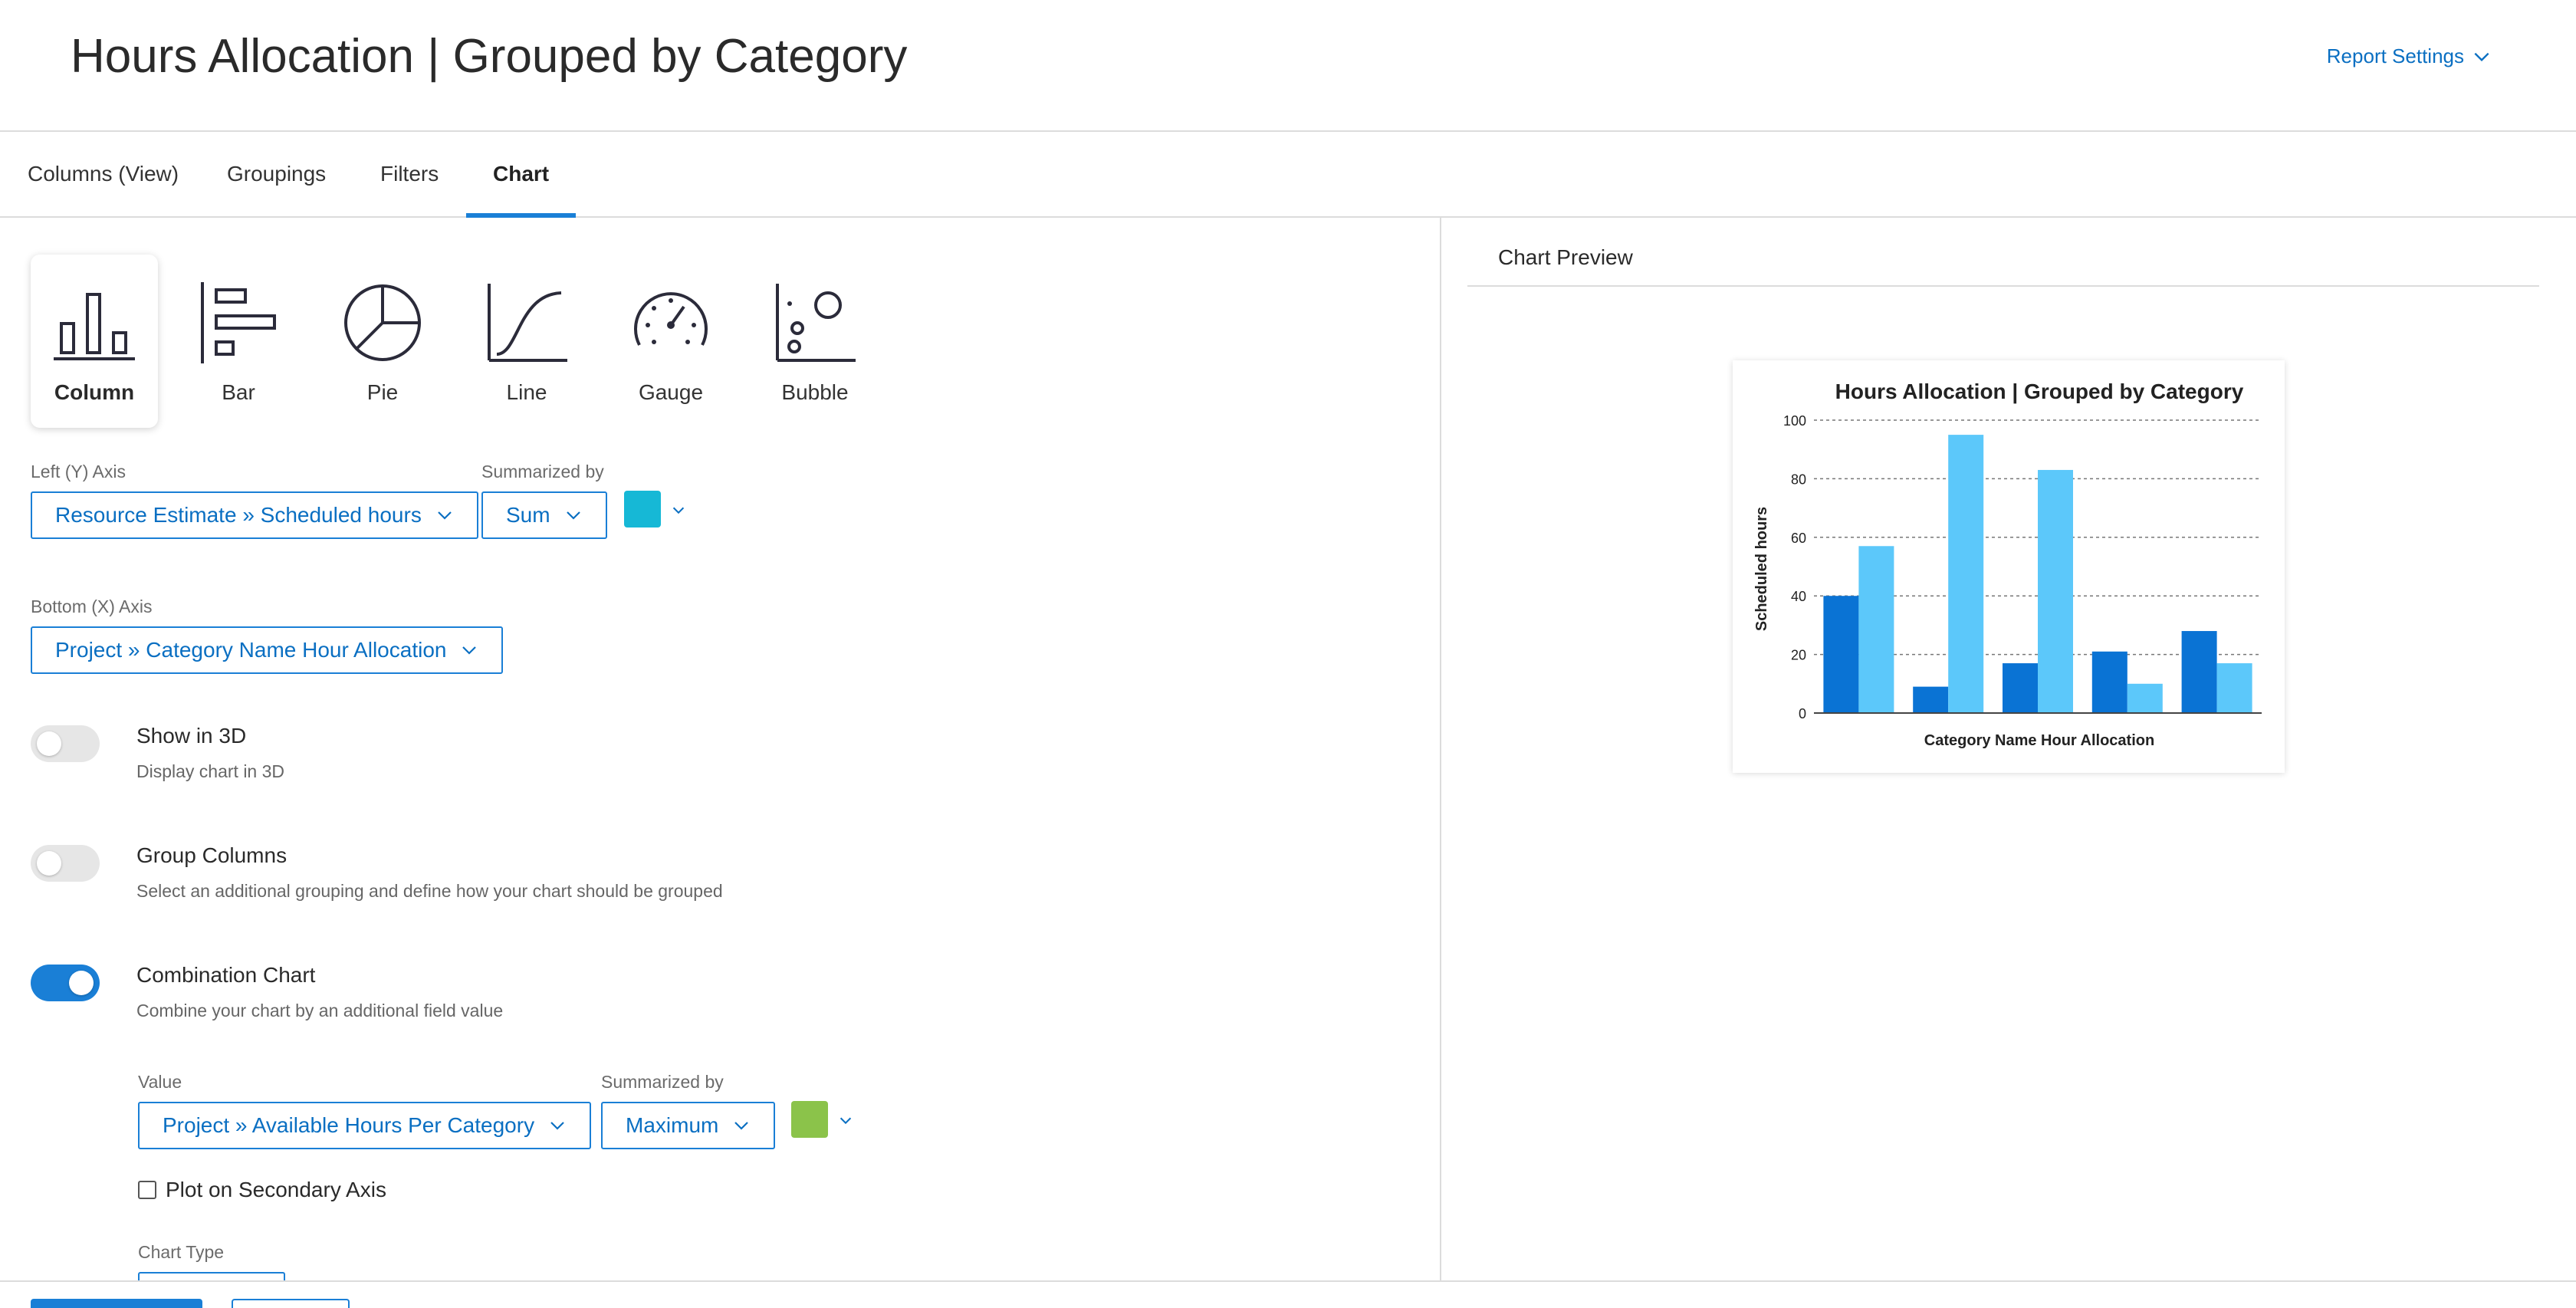 The image size is (2576, 1308). I want to click on combination-chart-toggle, so click(66, 983).